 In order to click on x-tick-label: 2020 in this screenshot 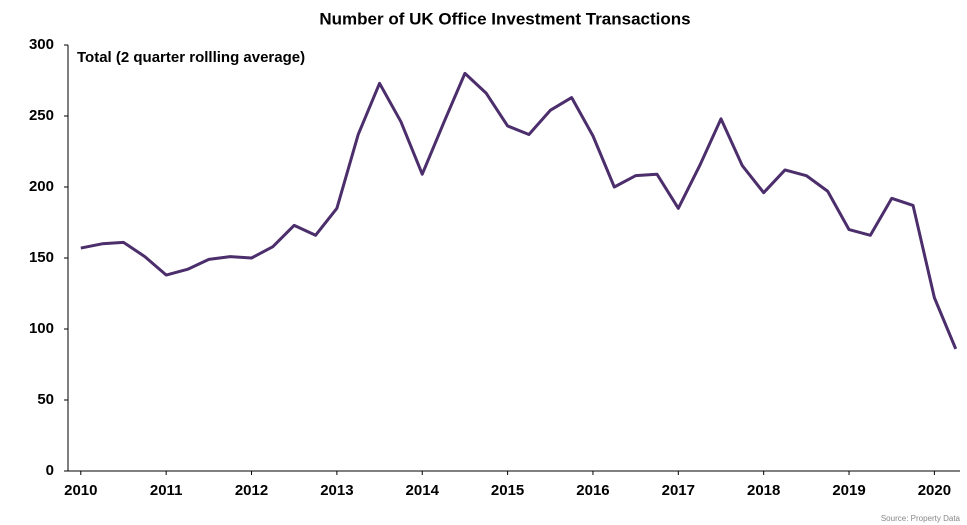, I will do `click(934, 490)`.